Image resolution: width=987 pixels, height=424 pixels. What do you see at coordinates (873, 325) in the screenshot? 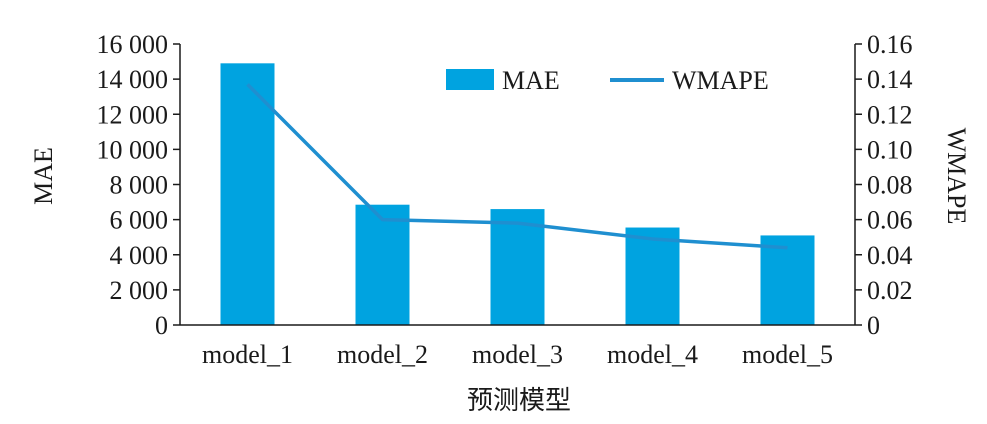
I see `y2-tick-label: 0` at bounding box center [873, 325].